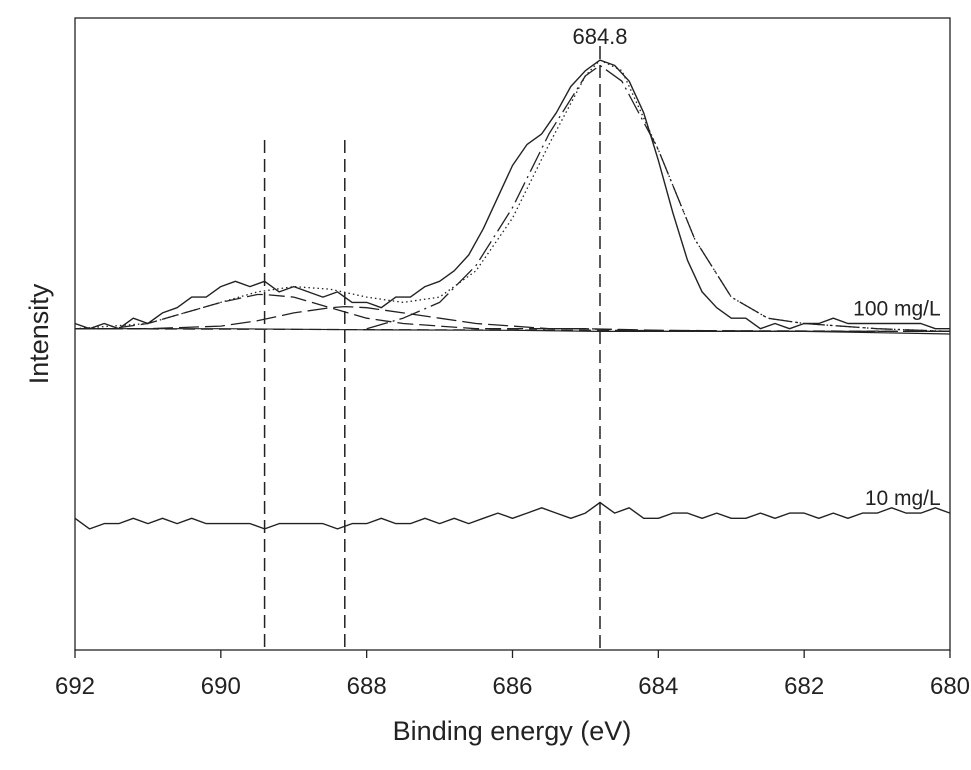  Describe the element at coordinates (367, 686) in the screenshot. I see `x-tick-label-688: 688` at that location.